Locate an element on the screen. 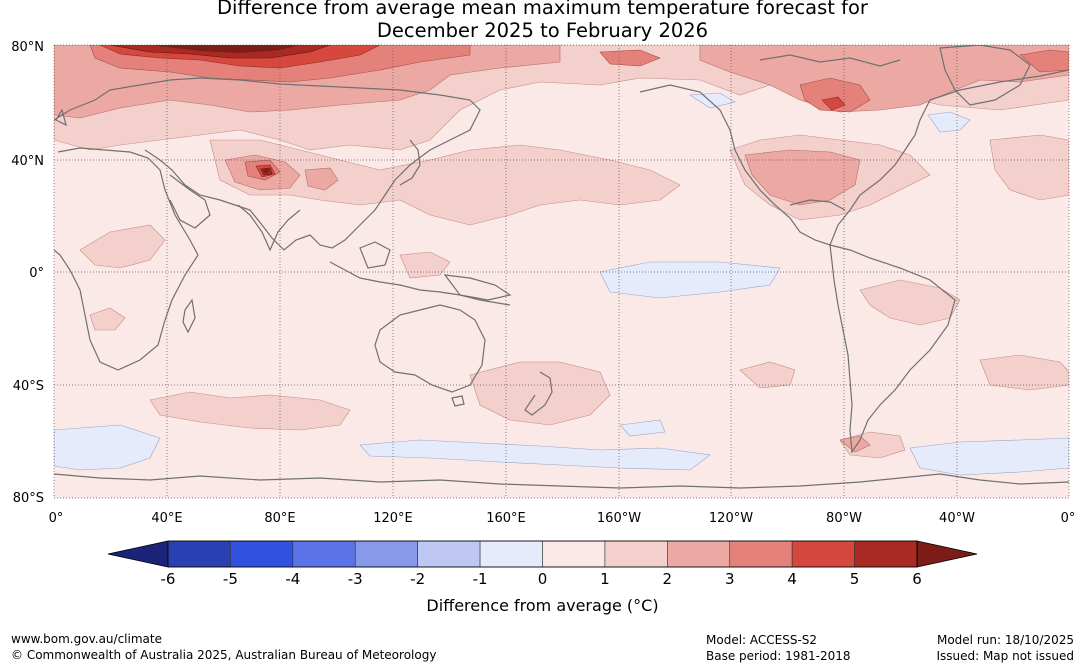 The image size is (1085, 667). coastline-indonesia is located at coordinates (420, 283).